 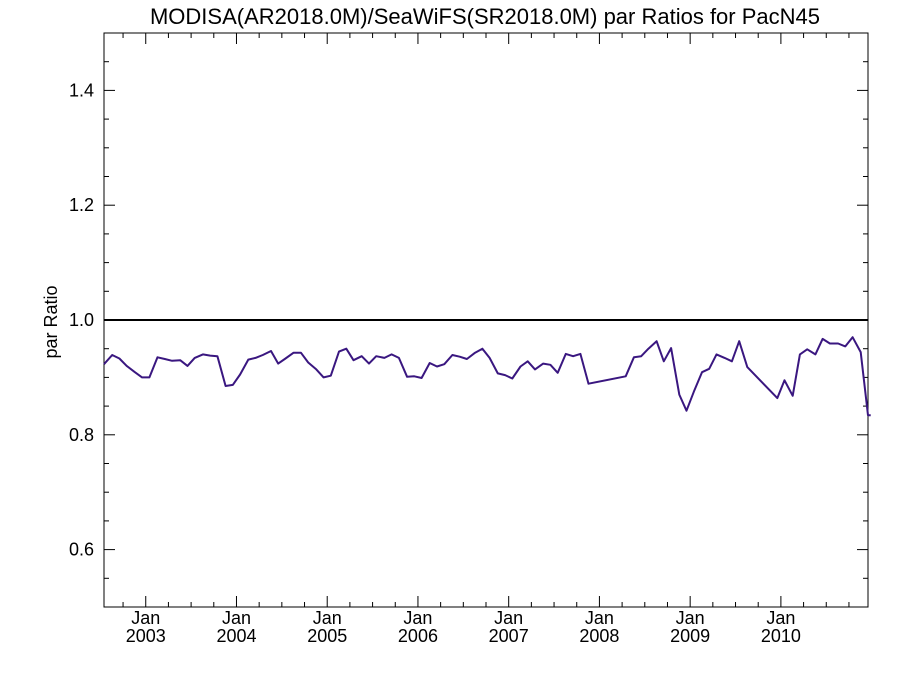 What do you see at coordinates (327, 636) in the screenshot?
I see `x-tick-year-label: 2005` at bounding box center [327, 636].